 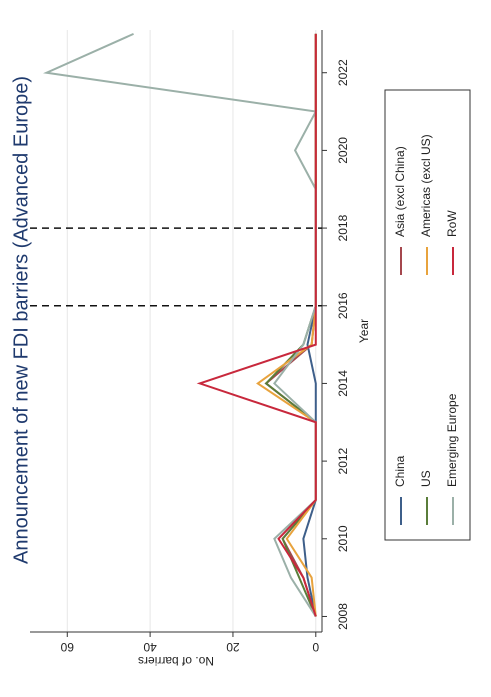 I want to click on x-tick-label: 2016, so click(x=343, y=305).